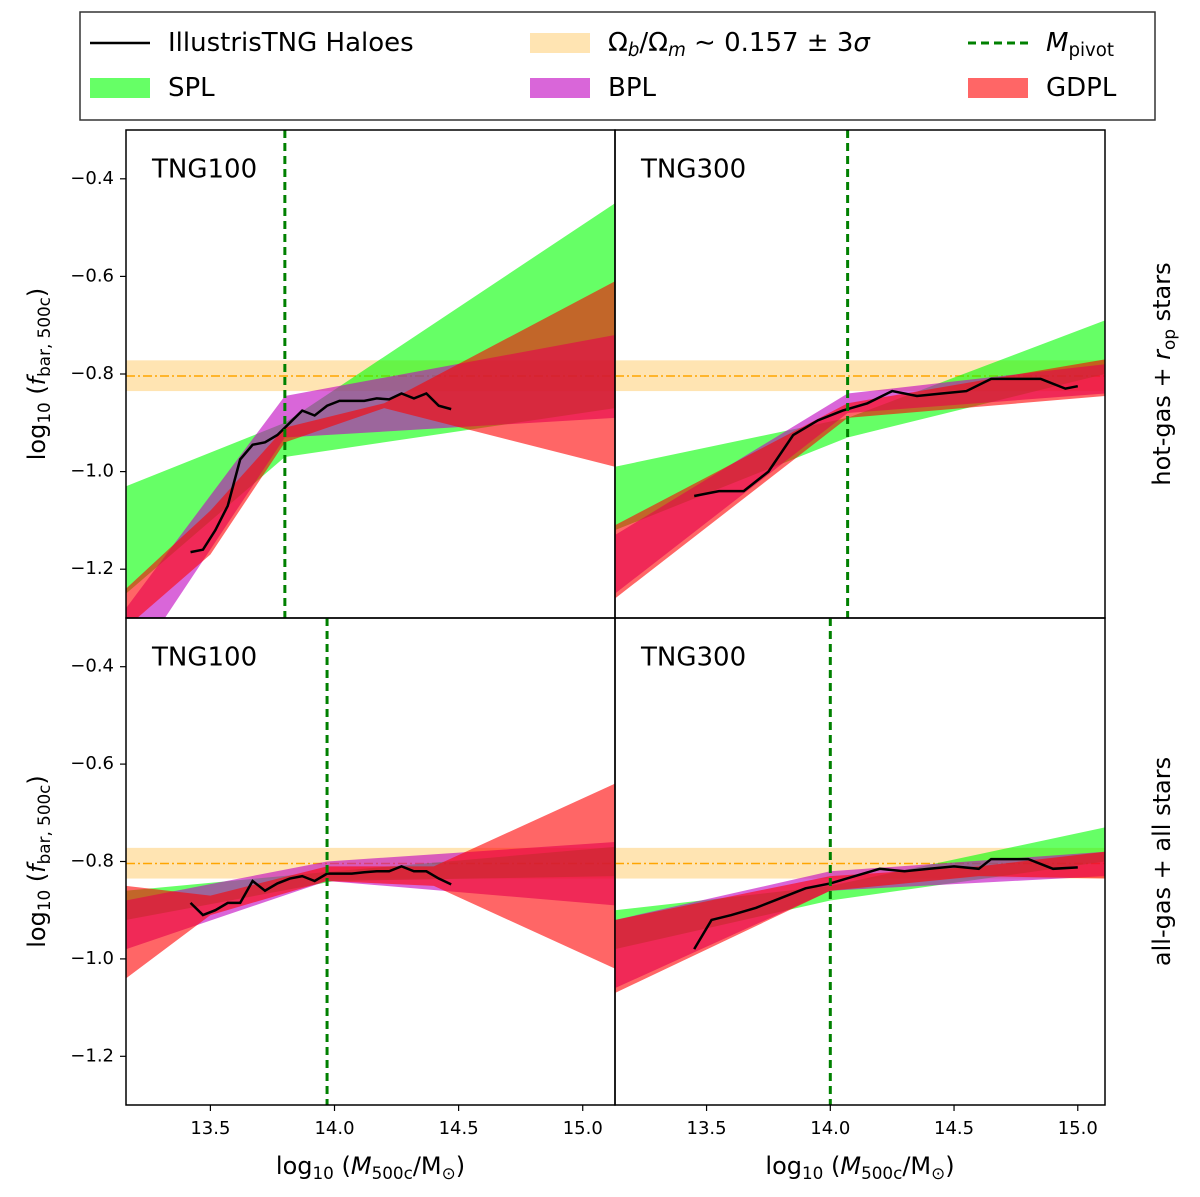 The image size is (1200, 1197). Describe the element at coordinates (862, 43) in the screenshot. I see `label-part: σ` at that location.